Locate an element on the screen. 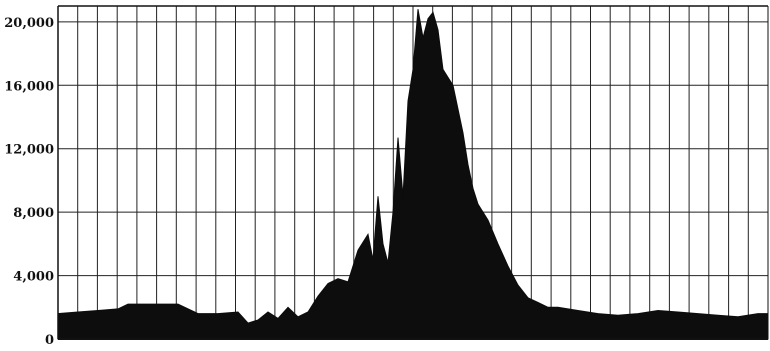  y-tick-labels: 0 4,000 8,000 12,000 16,000 20,000 is located at coordinates (29, 182).